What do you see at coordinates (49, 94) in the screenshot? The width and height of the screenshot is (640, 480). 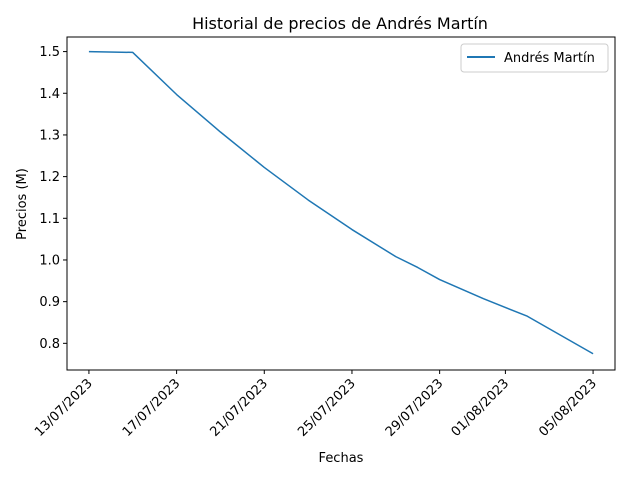 I see `y-tick-label: 1.4` at bounding box center [49, 94].